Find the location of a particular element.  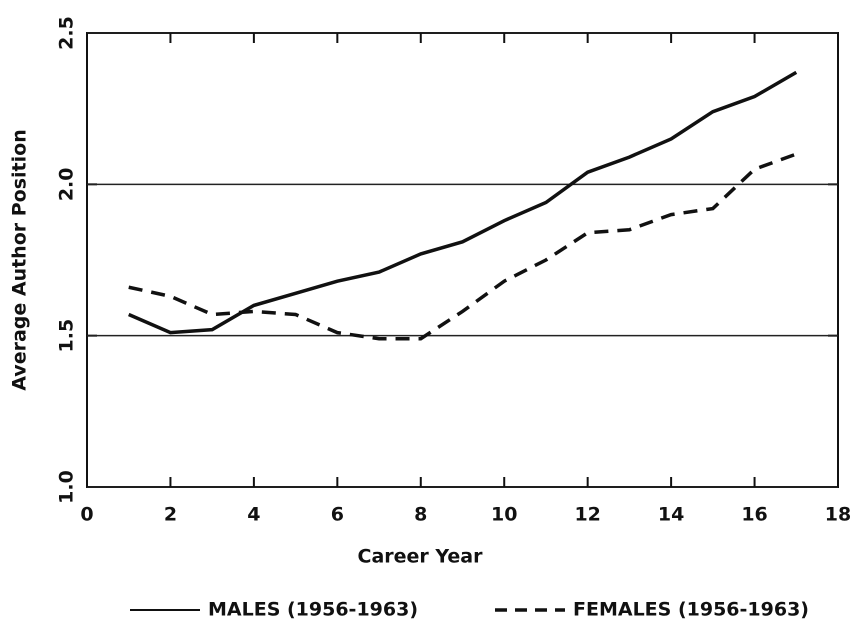

y-tick-label: 2.0 is located at coordinates (67, 184).